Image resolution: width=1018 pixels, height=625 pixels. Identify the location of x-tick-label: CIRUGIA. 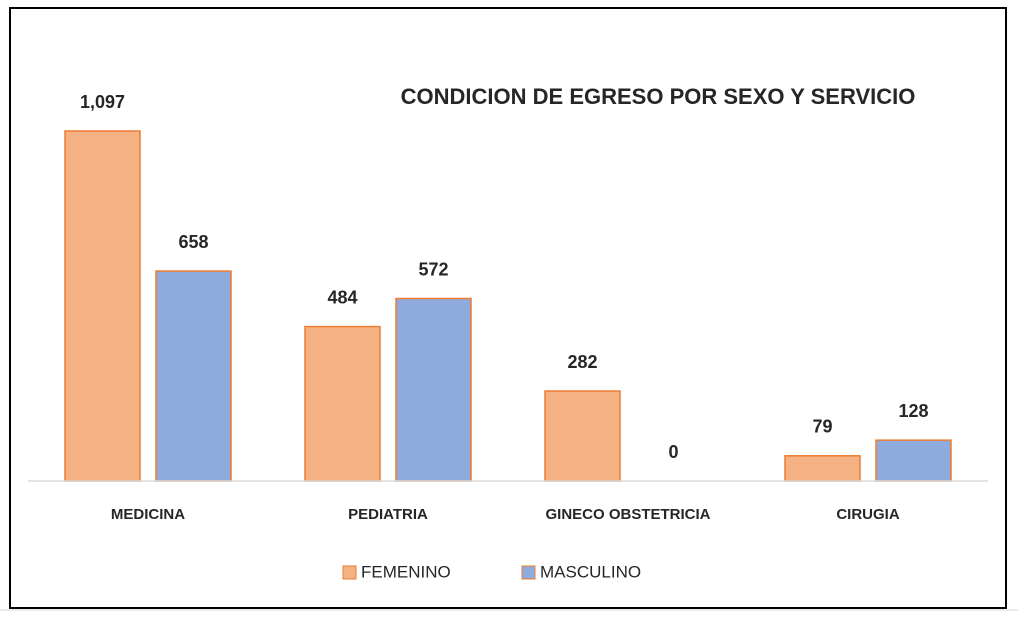
(868, 514).